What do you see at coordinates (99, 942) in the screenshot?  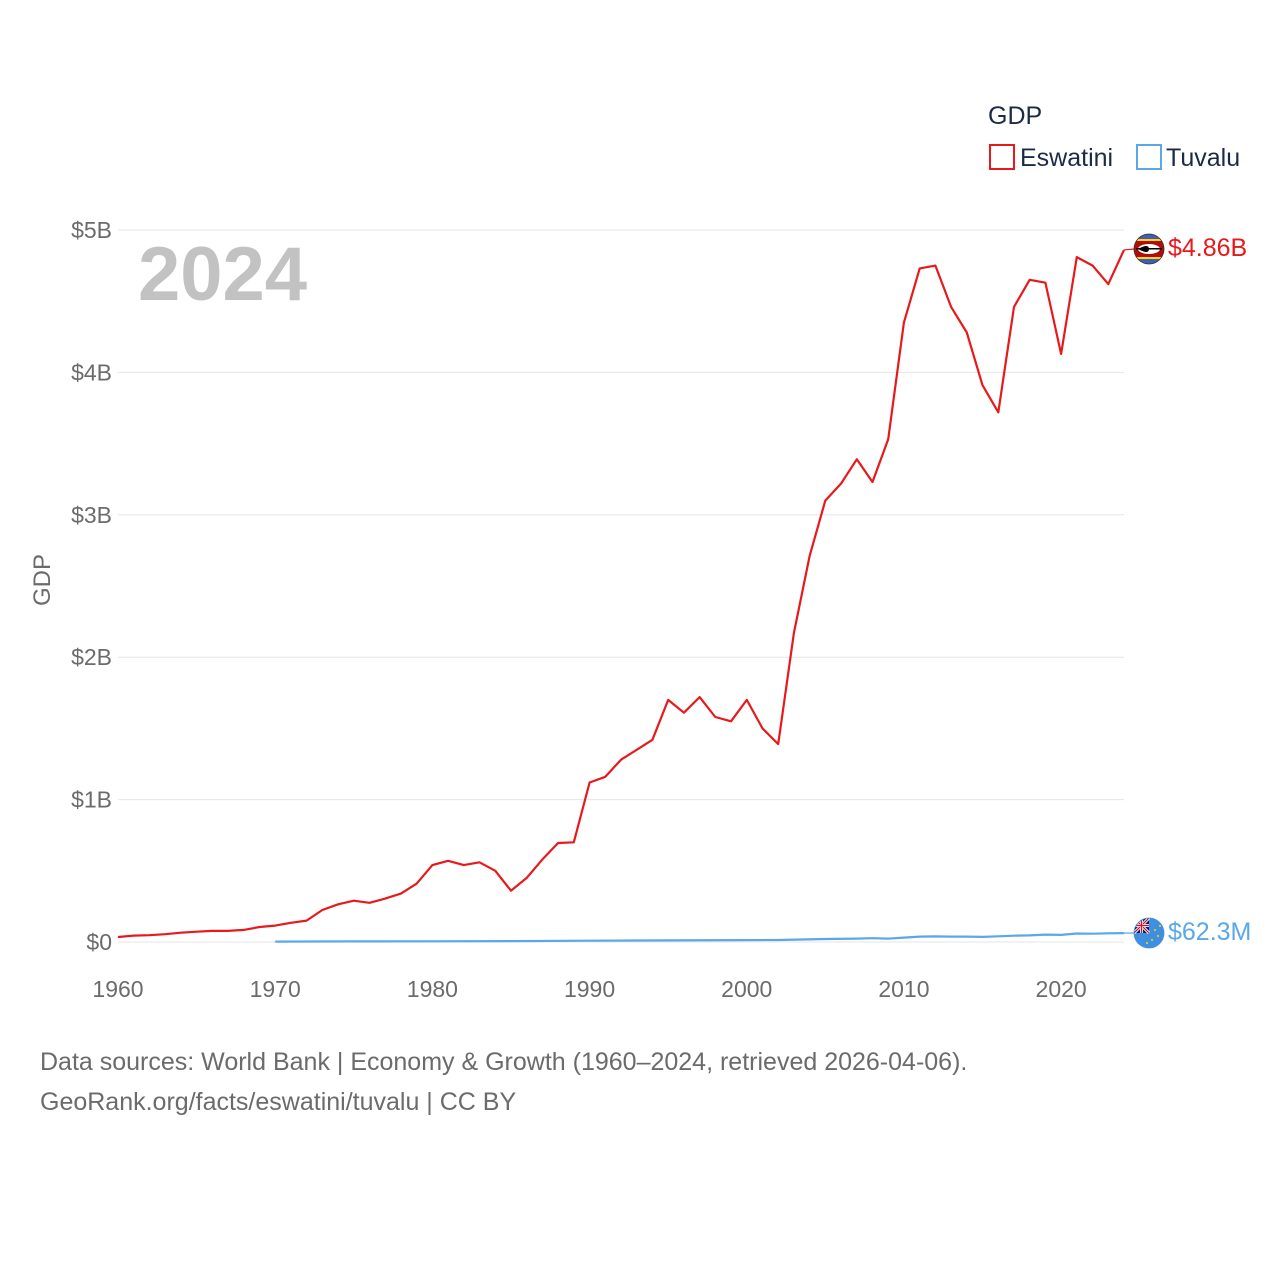 I see `y-tick-label: $0` at bounding box center [99, 942].